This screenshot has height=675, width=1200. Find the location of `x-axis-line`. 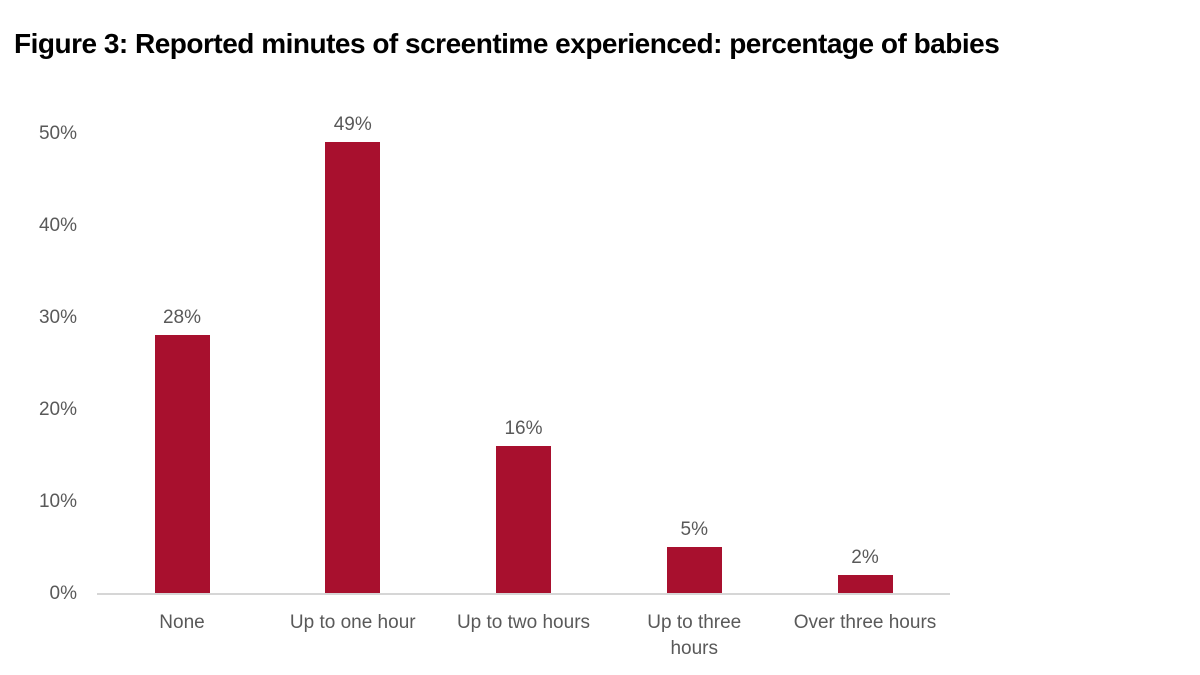

x-axis-line is located at coordinates (523, 594).